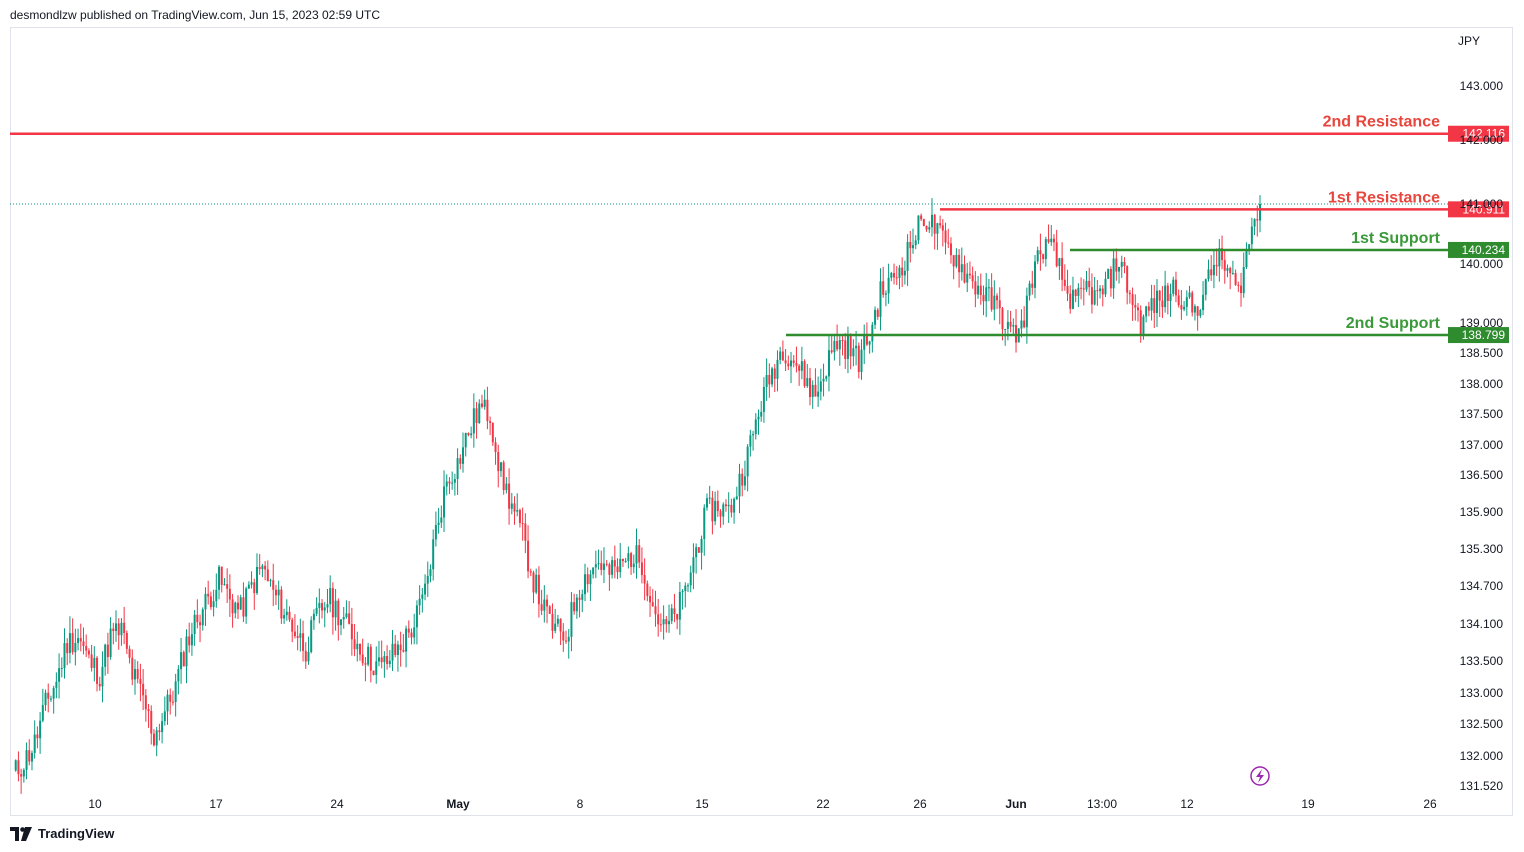 Image resolution: width=1524 pixels, height=852 pixels. I want to click on level-2nd-support: 2nd Support 138.799, so click(1147, 329).